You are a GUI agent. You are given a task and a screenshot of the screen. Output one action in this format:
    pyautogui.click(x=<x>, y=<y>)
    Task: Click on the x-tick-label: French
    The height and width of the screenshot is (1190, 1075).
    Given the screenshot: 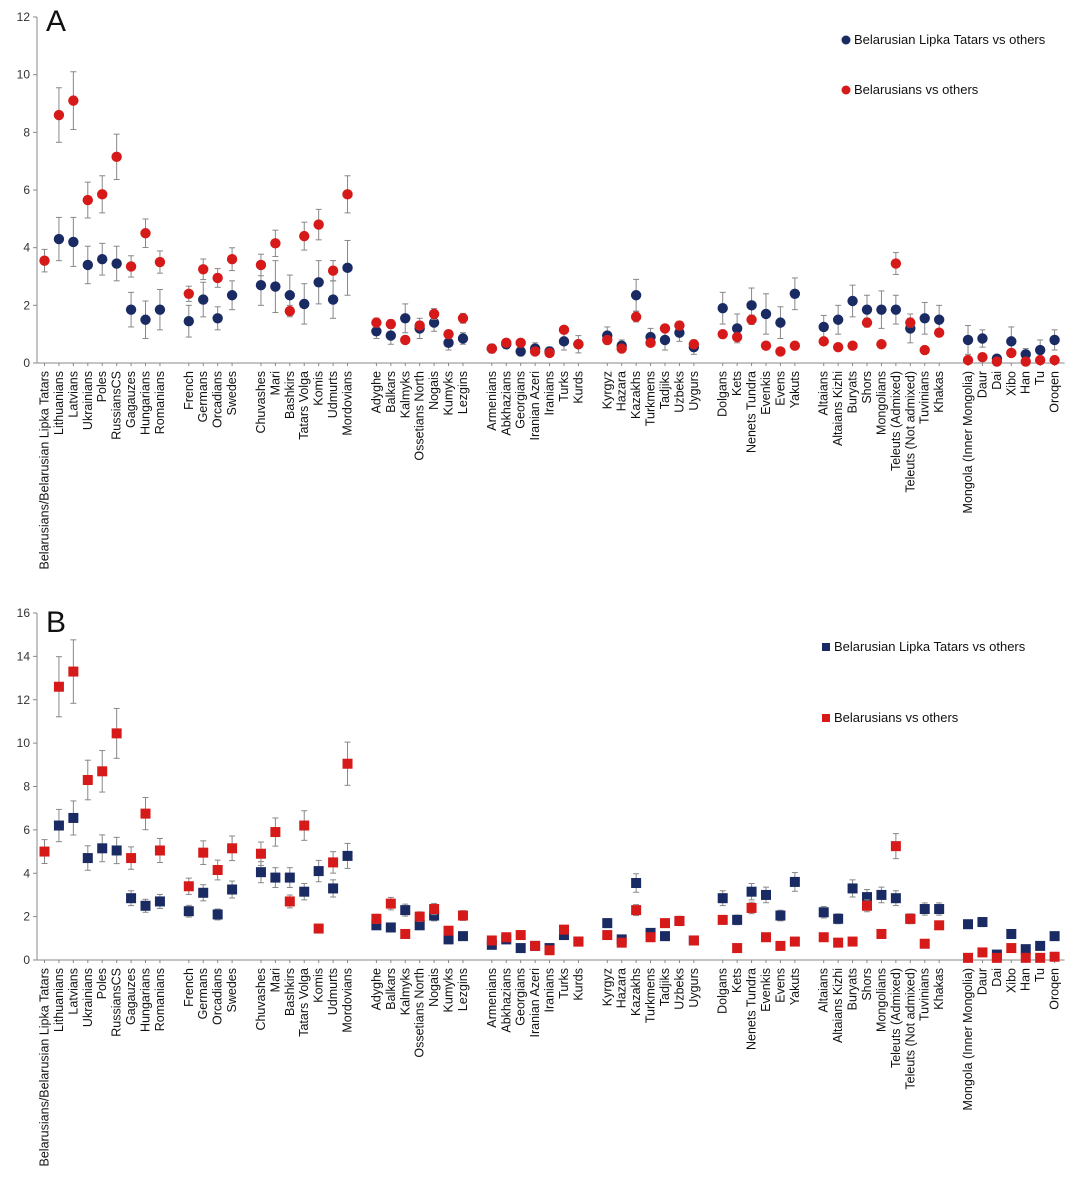 What is the action you would take?
    pyautogui.click(x=189, y=390)
    